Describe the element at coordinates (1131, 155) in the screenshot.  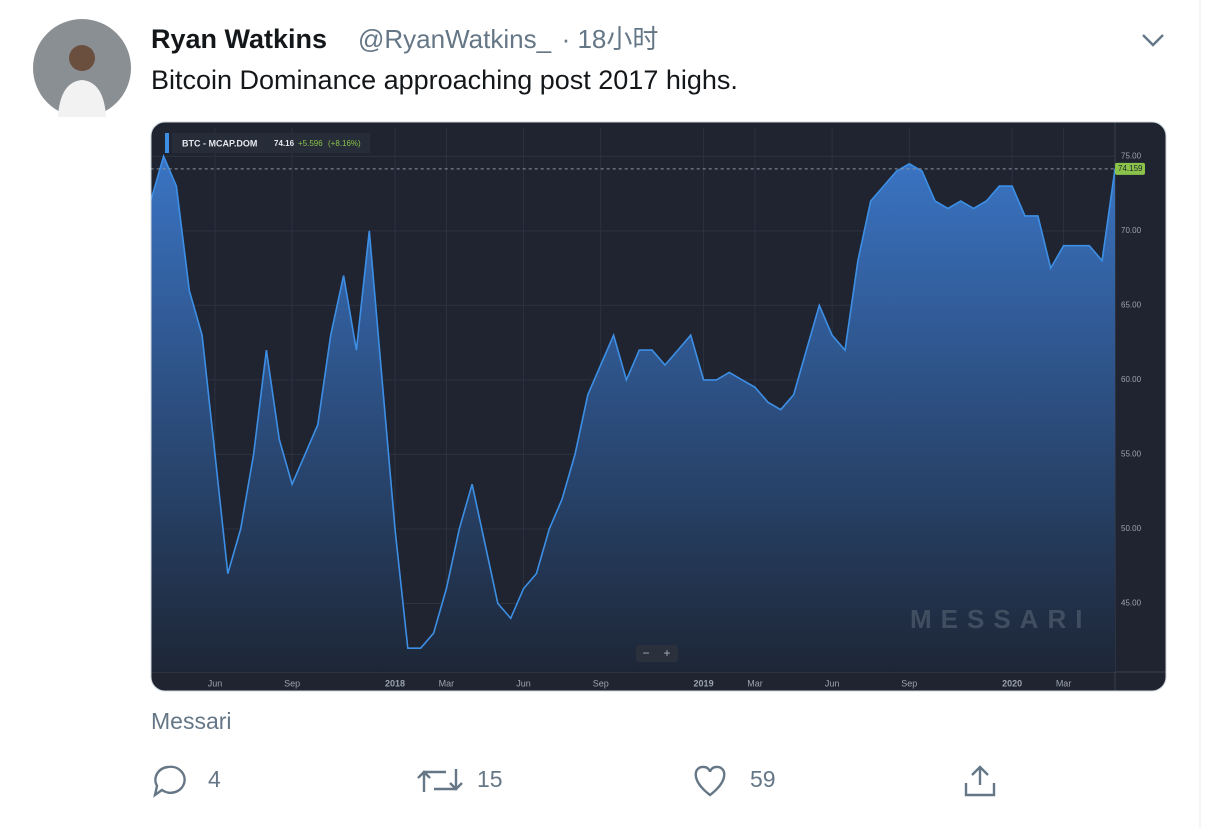
I see `y-tick-label: 75.00` at that location.